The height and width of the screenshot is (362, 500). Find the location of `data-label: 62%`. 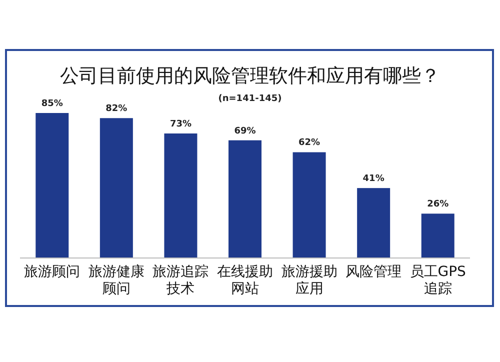

data-label: 62% is located at coordinates (309, 143).